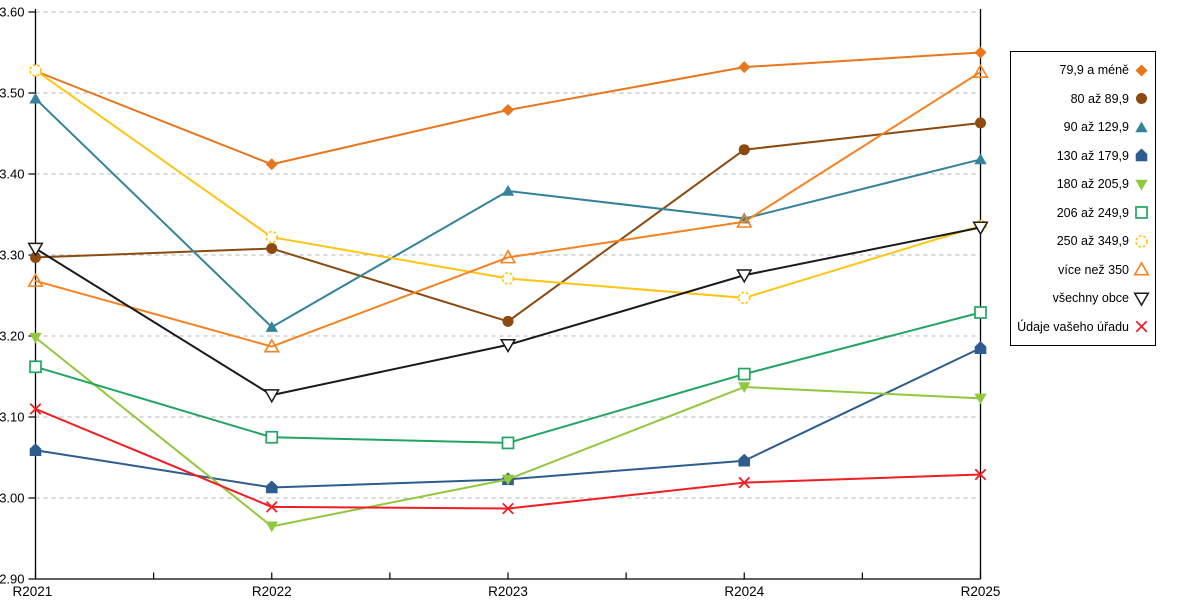 Image resolution: width=1200 pixels, height=600 pixels. I want to click on x-tick-label: R2022, so click(272, 591).